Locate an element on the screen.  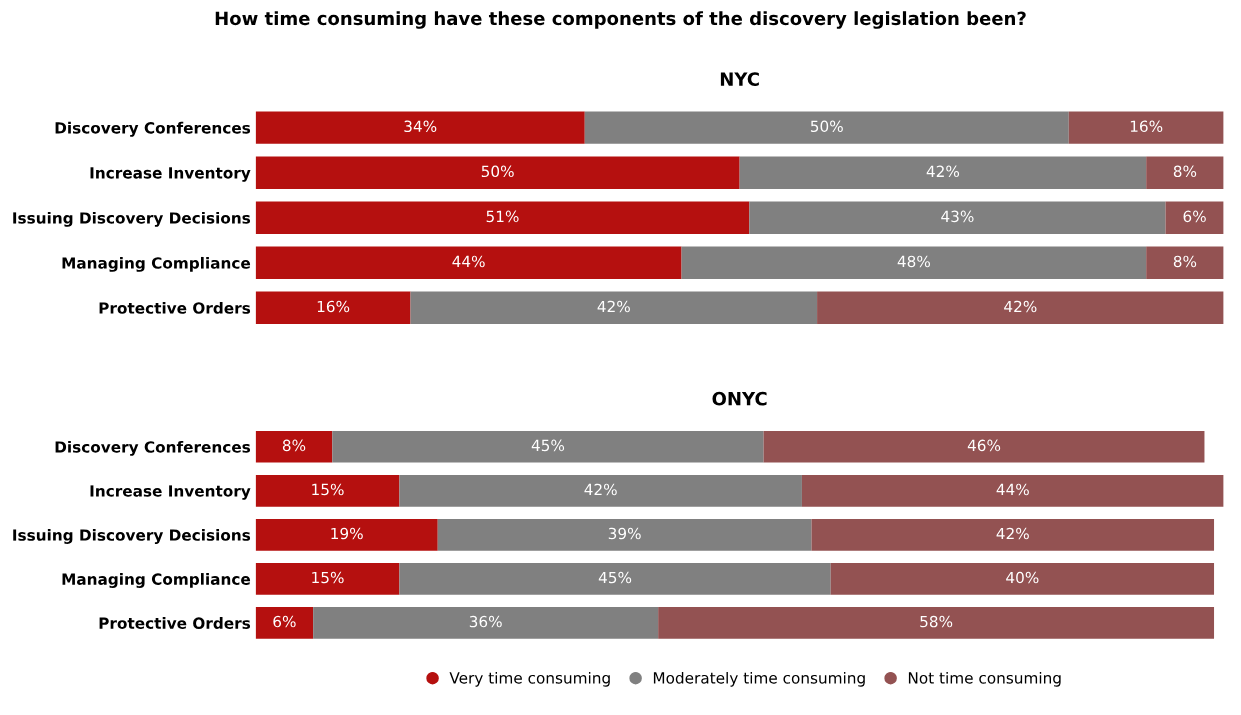
data-label: 39% is located at coordinates (624, 533).